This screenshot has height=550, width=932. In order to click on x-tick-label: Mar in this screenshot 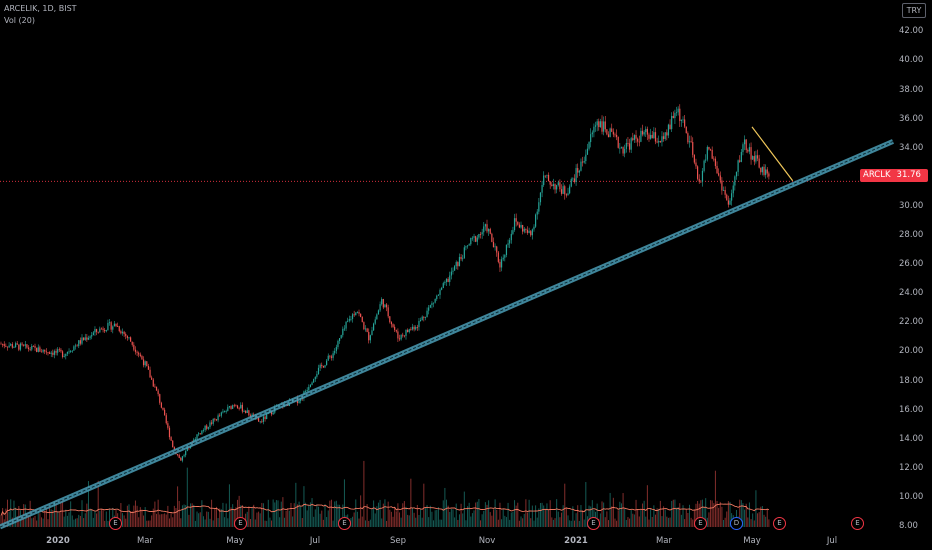, I will do `click(145, 541)`.